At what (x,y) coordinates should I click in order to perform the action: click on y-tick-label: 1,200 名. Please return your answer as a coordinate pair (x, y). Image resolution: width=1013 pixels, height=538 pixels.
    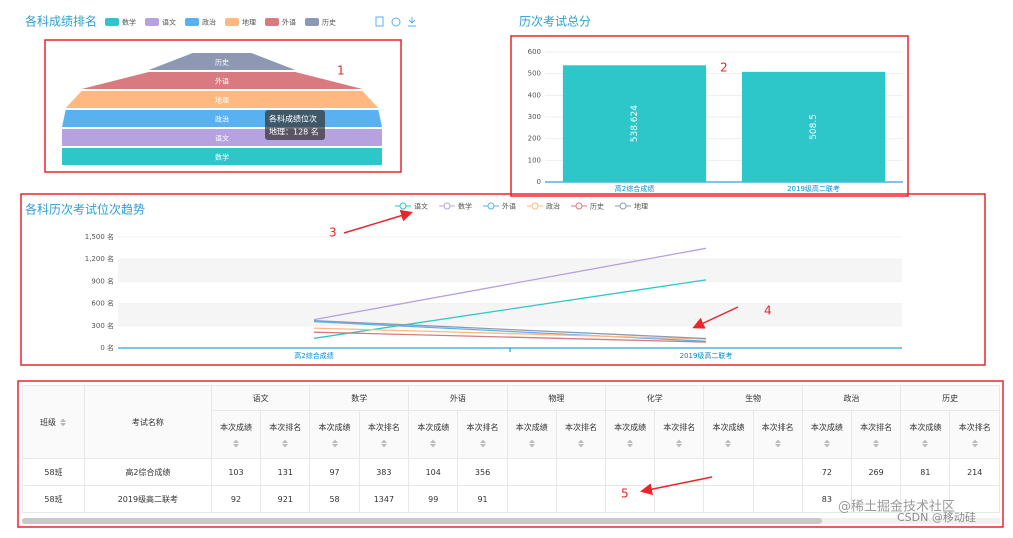
    Looking at the image, I should click on (99, 258).